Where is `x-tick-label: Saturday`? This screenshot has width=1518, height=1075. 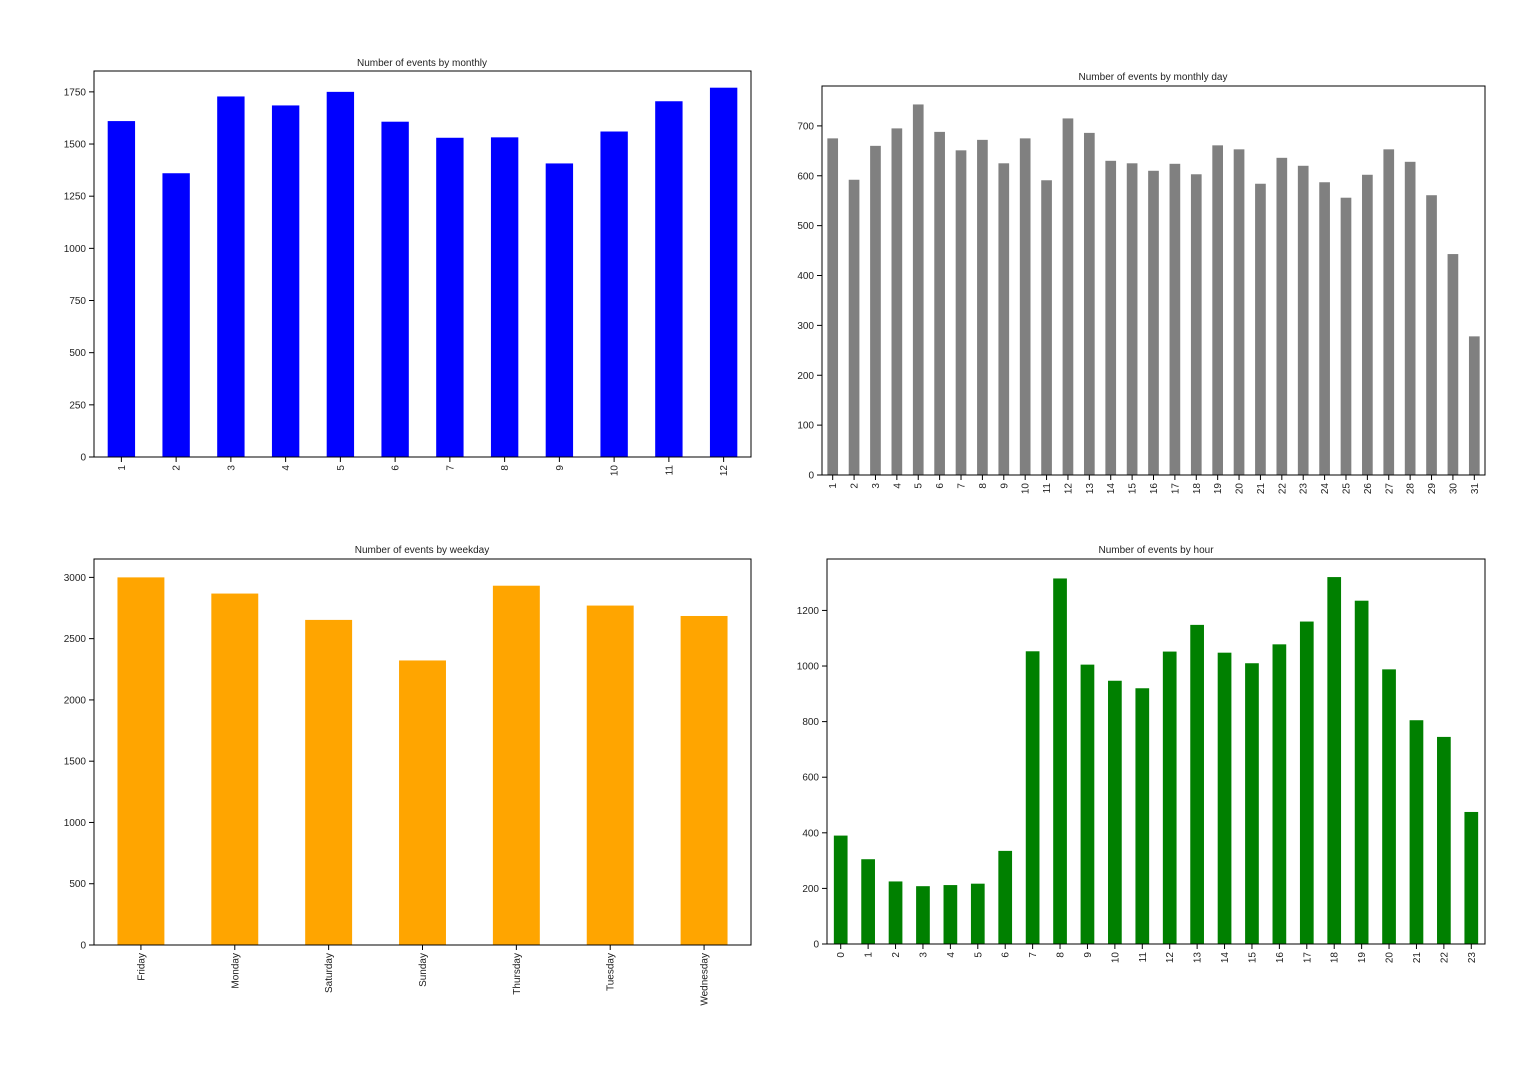
x-tick-label: Saturday is located at coordinates (329, 973).